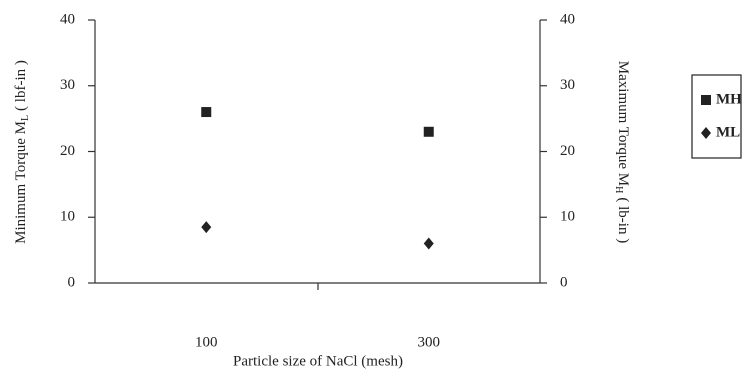  Describe the element at coordinates (567, 217) in the screenshot. I see `y2-tick-label: 10` at that location.